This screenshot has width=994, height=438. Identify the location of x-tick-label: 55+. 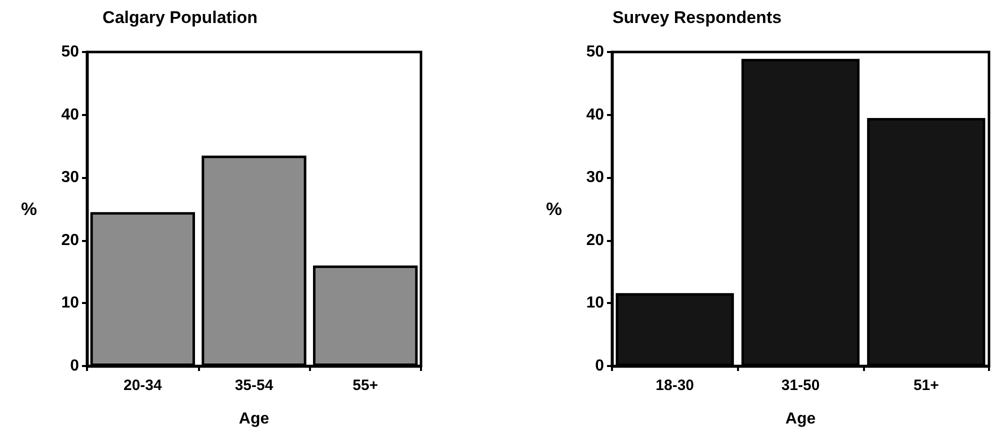
(365, 385).